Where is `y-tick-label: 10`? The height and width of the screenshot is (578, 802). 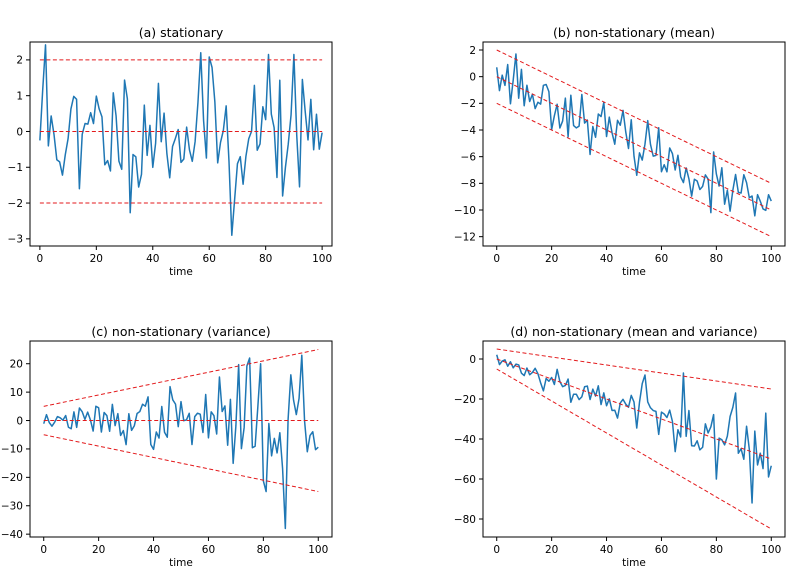 y-tick-label: 10 is located at coordinates (16, 393).